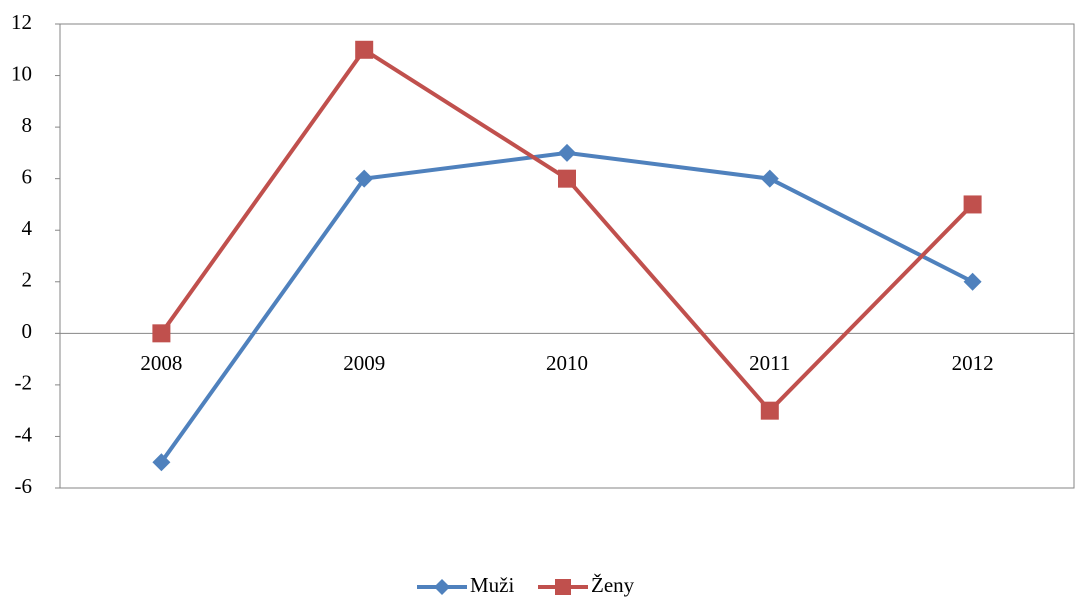 The image size is (1075, 599). Describe the element at coordinates (567, 363) in the screenshot. I see `x-tick-label: 2010` at that location.